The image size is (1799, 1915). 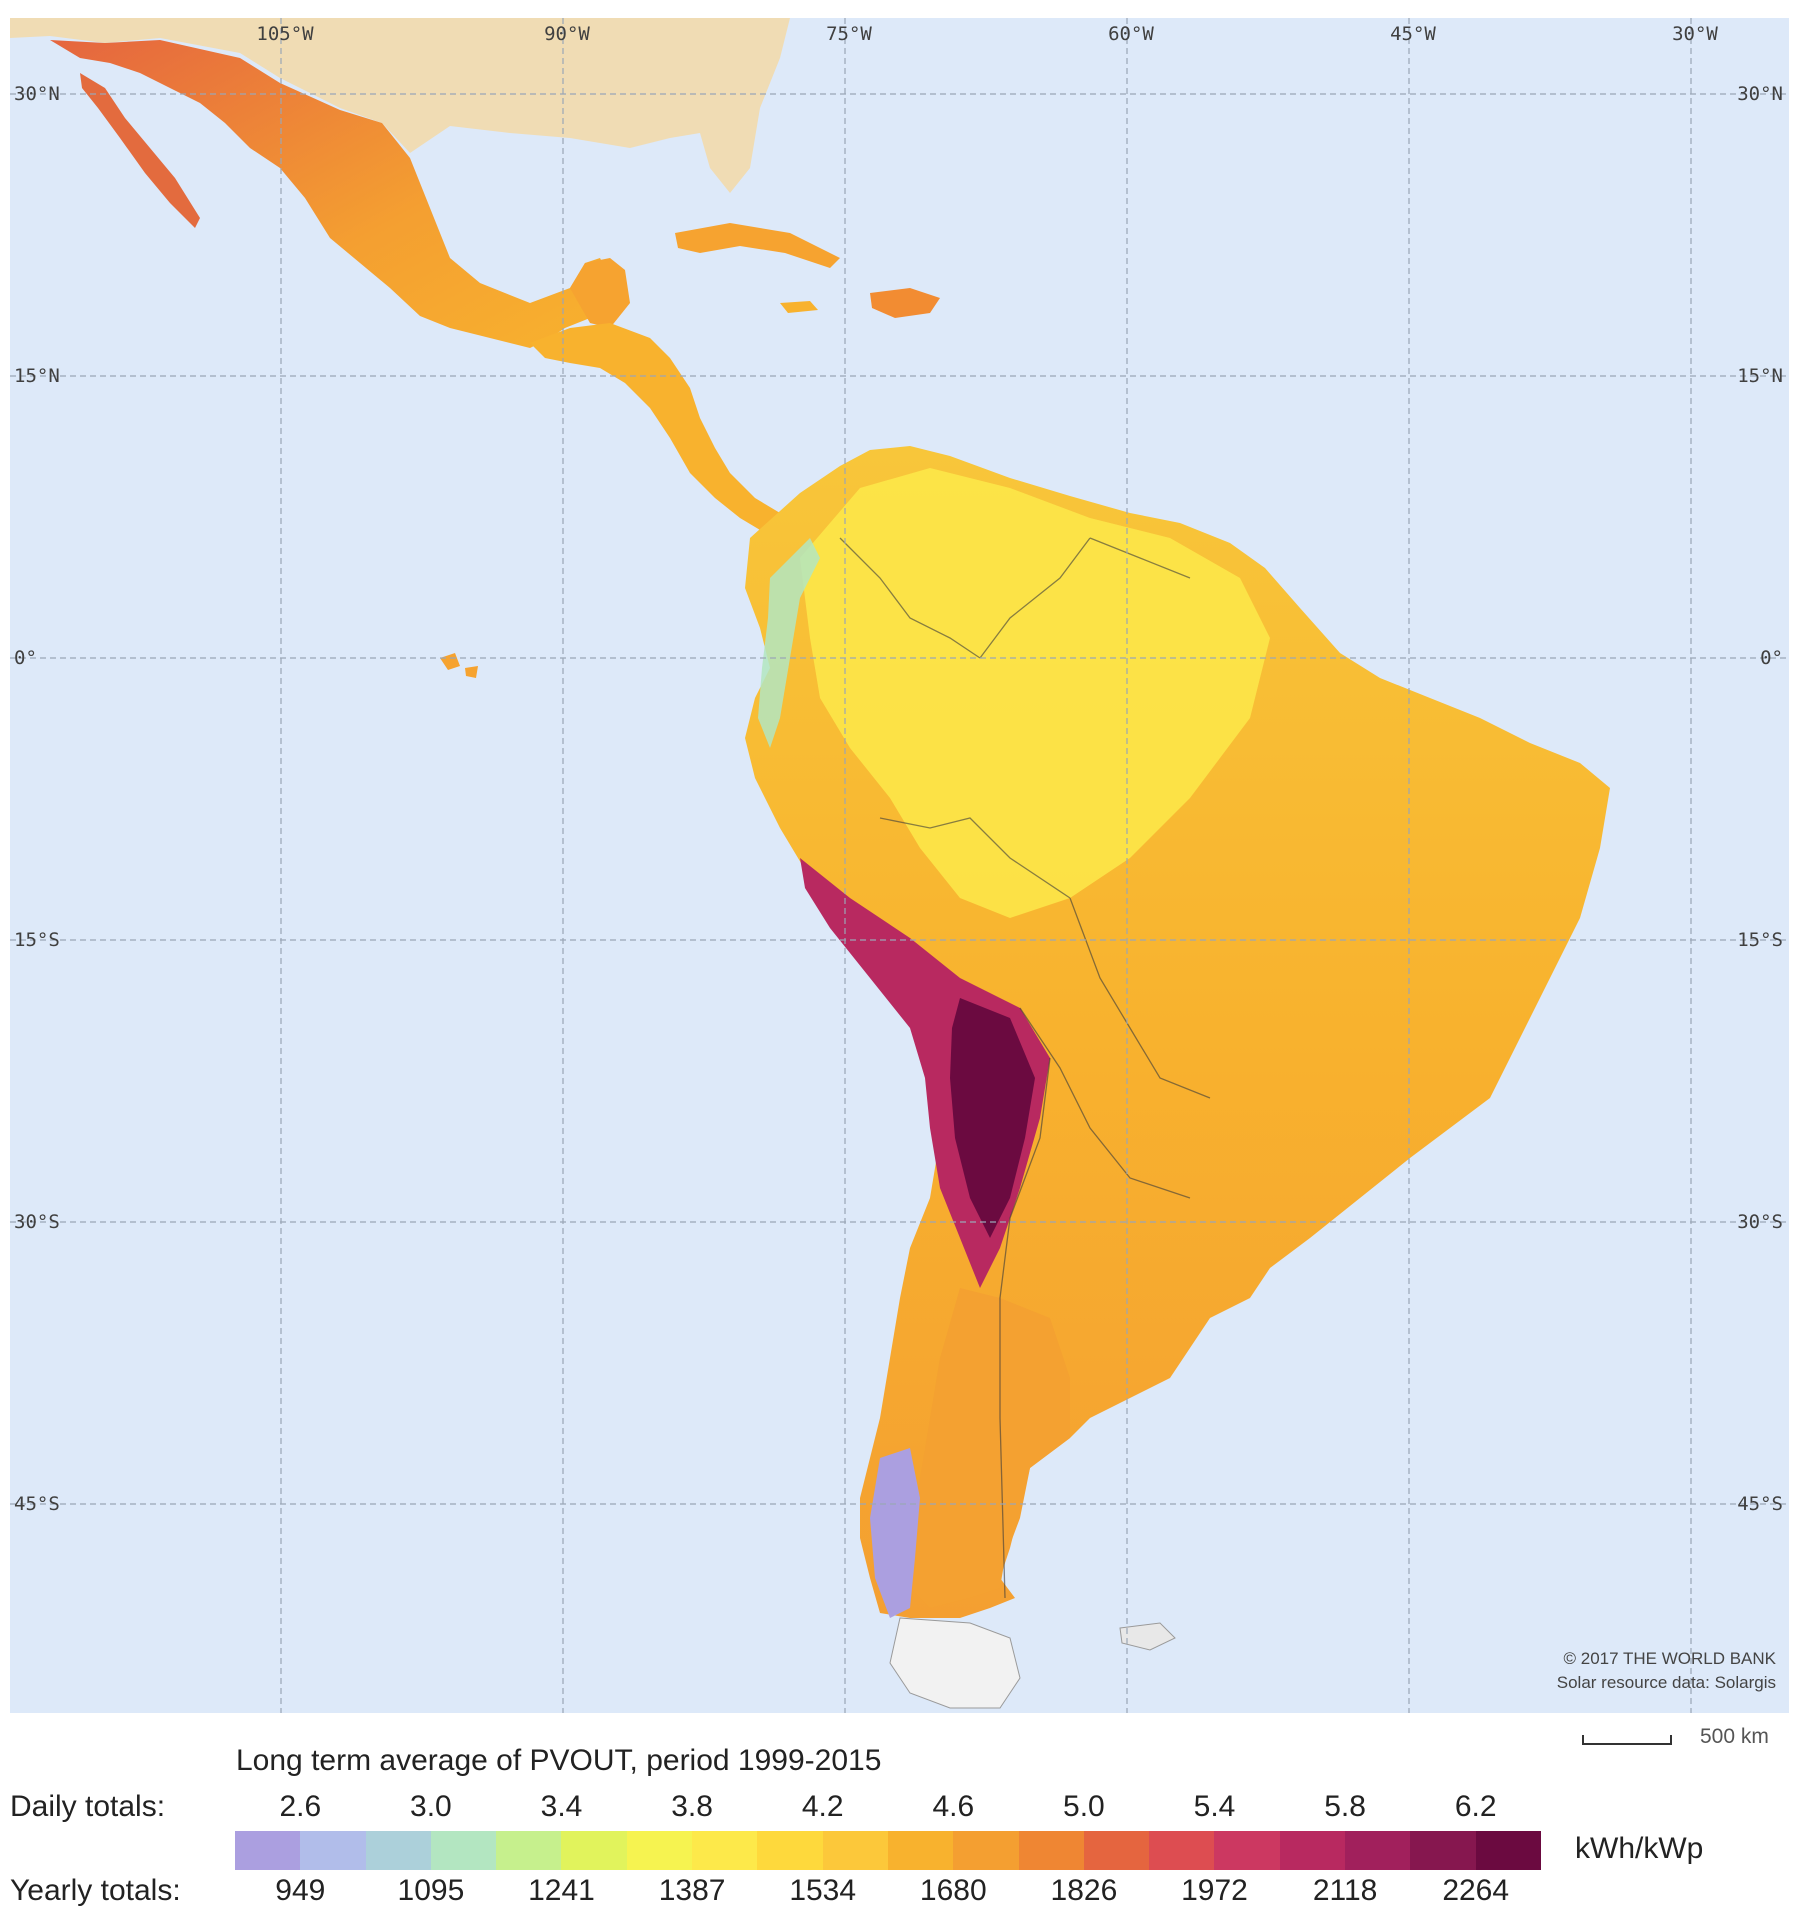 What do you see at coordinates (990, 1448) in the screenshot?
I see `patagonia-region` at bounding box center [990, 1448].